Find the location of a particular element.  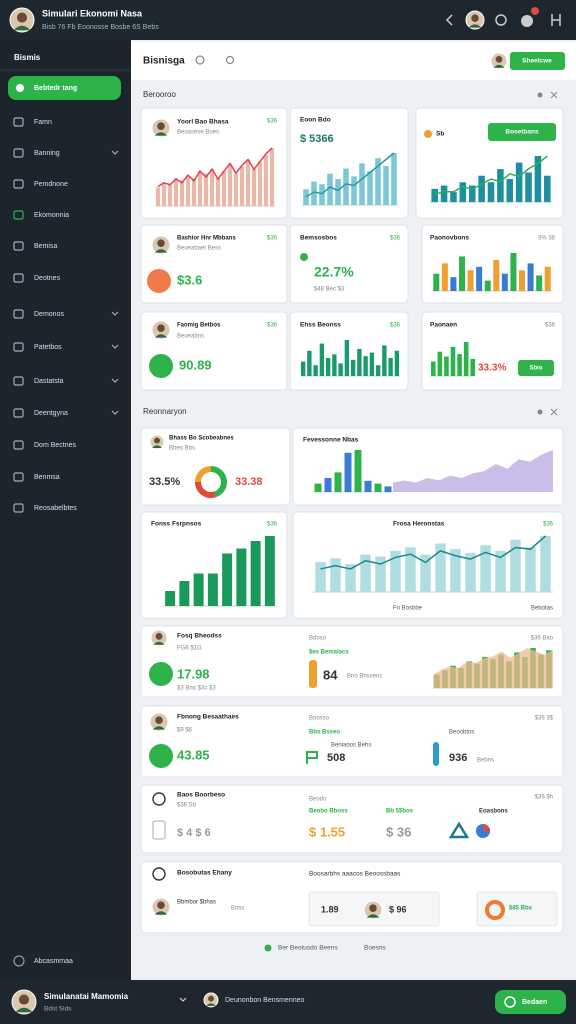

search-icon is located at coordinates (200, 60).